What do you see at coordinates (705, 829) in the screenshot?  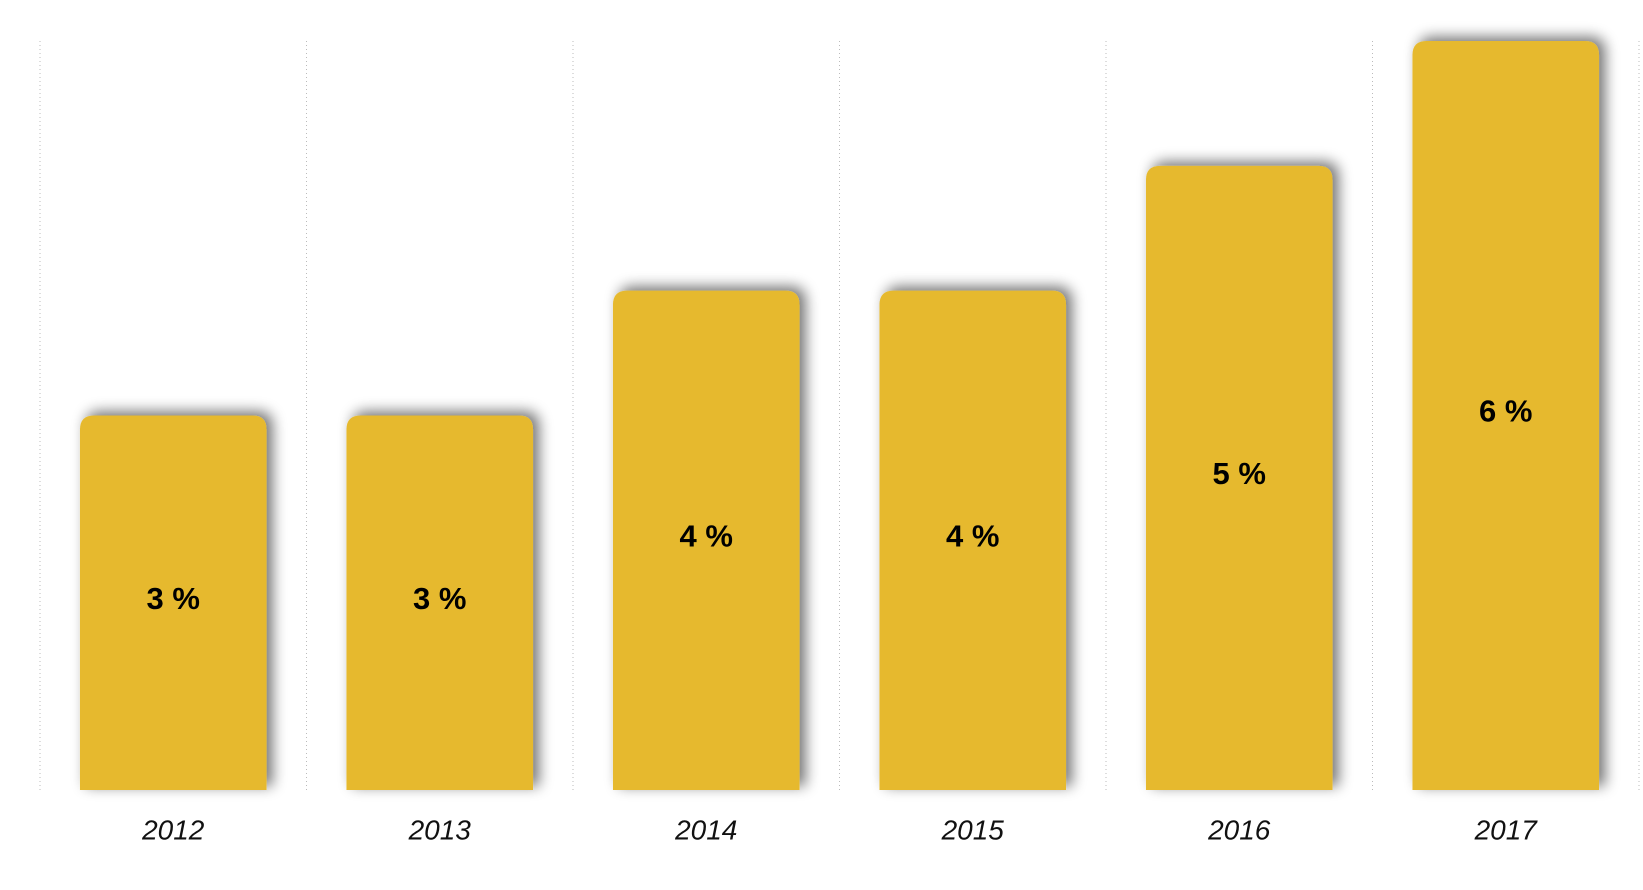 I see `x-tick-label: 2014` at bounding box center [705, 829].